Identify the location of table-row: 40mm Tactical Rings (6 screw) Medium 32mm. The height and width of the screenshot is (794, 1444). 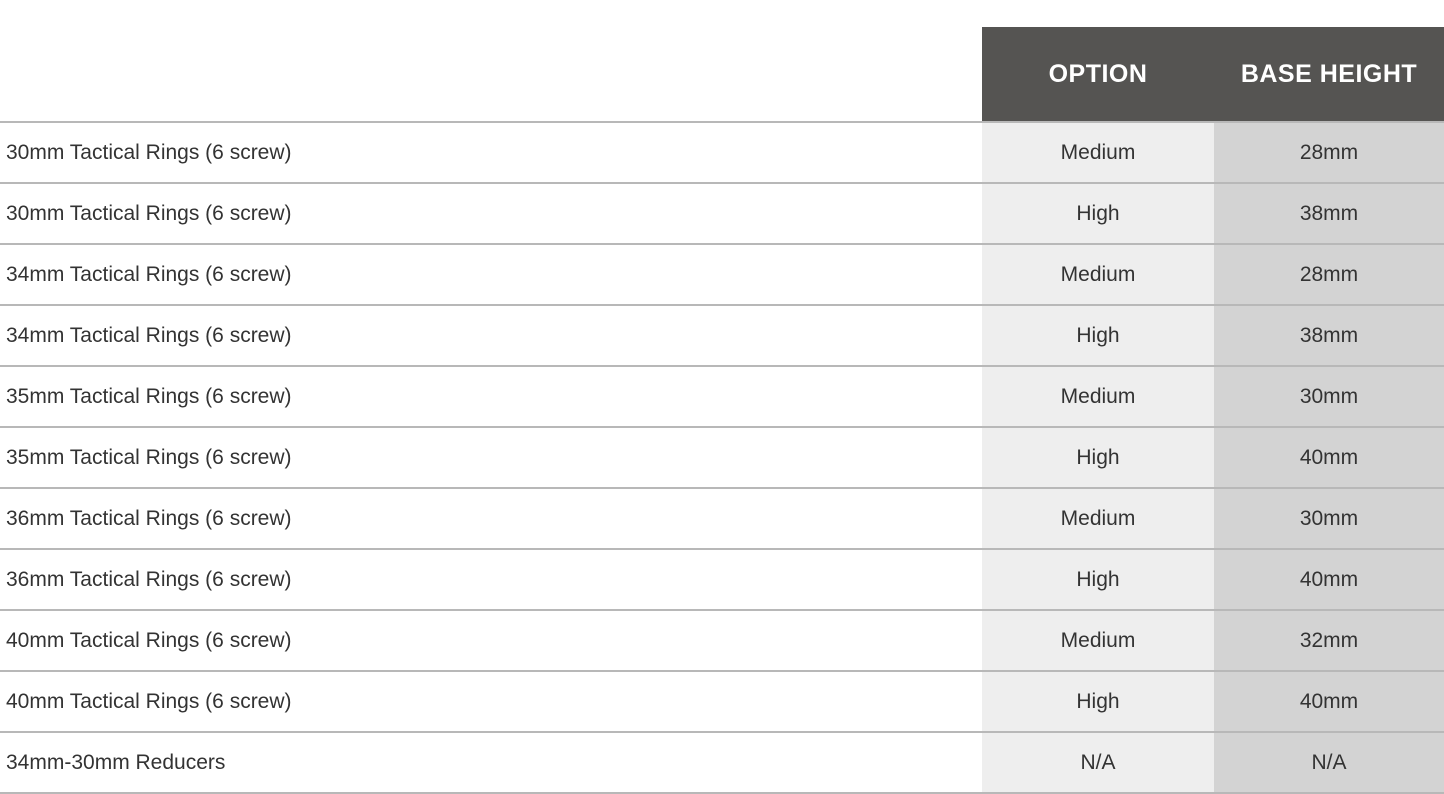
(722, 640).